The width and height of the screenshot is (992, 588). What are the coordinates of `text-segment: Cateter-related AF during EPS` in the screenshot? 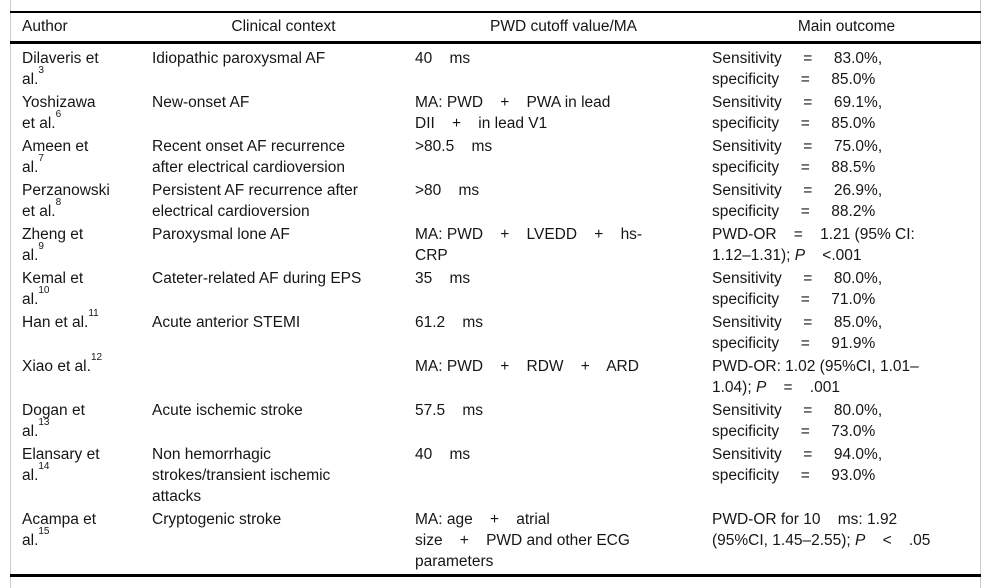 It's located at (257, 278).